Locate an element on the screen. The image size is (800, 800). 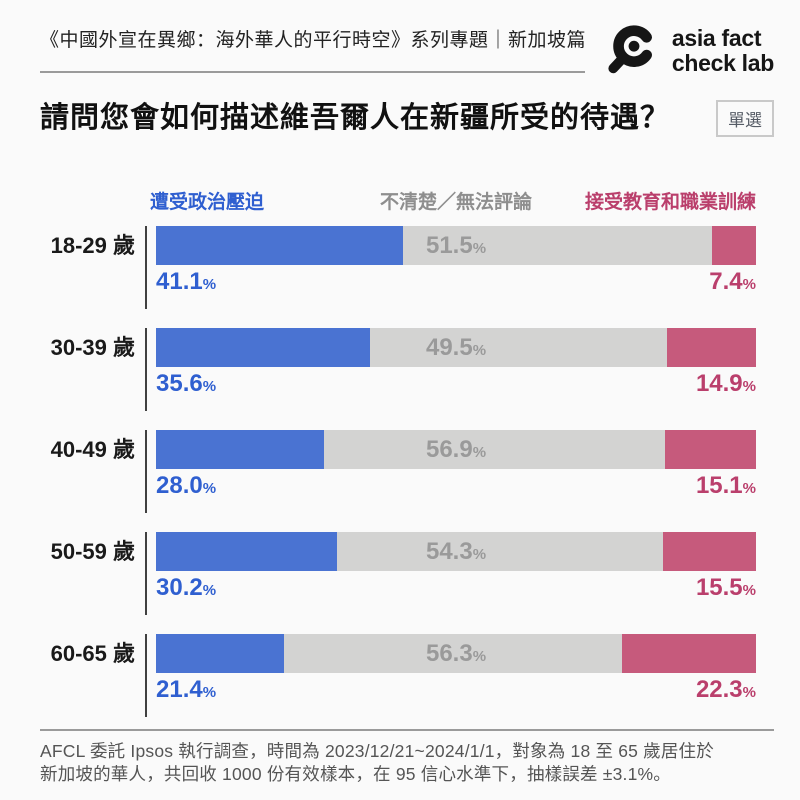
unclear-value-number: 54.3 is located at coordinates (449, 551).